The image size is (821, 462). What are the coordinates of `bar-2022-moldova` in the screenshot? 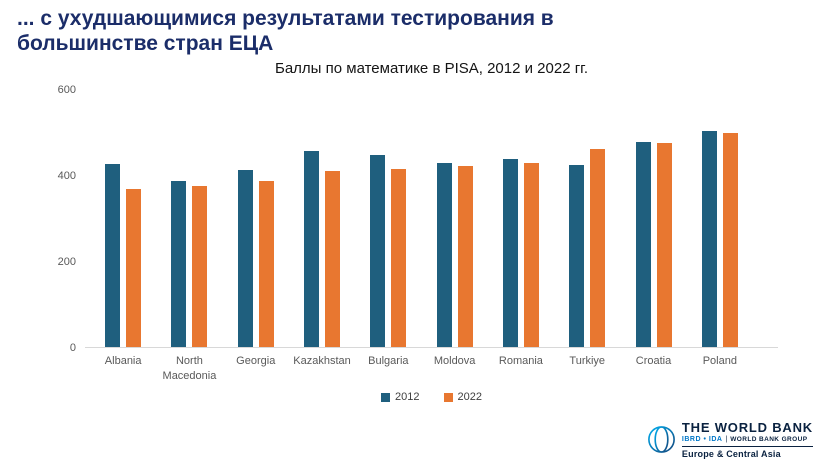 It's located at (465, 256).